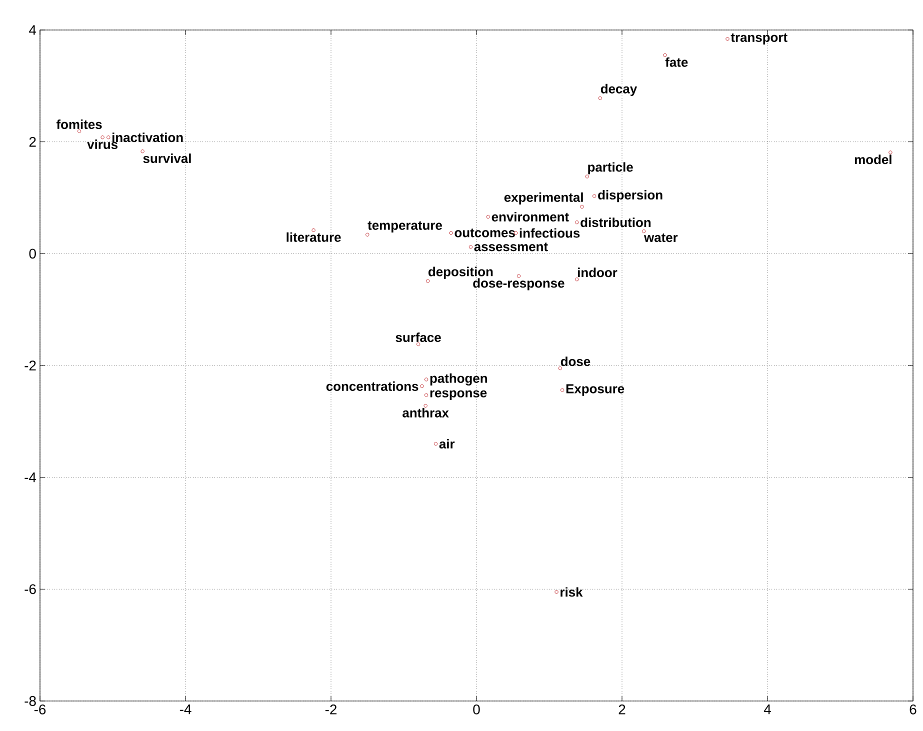 Image resolution: width=923 pixels, height=731 pixels. What do you see at coordinates (767, 709) in the screenshot?
I see `x-tick-label: 4` at bounding box center [767, 709].